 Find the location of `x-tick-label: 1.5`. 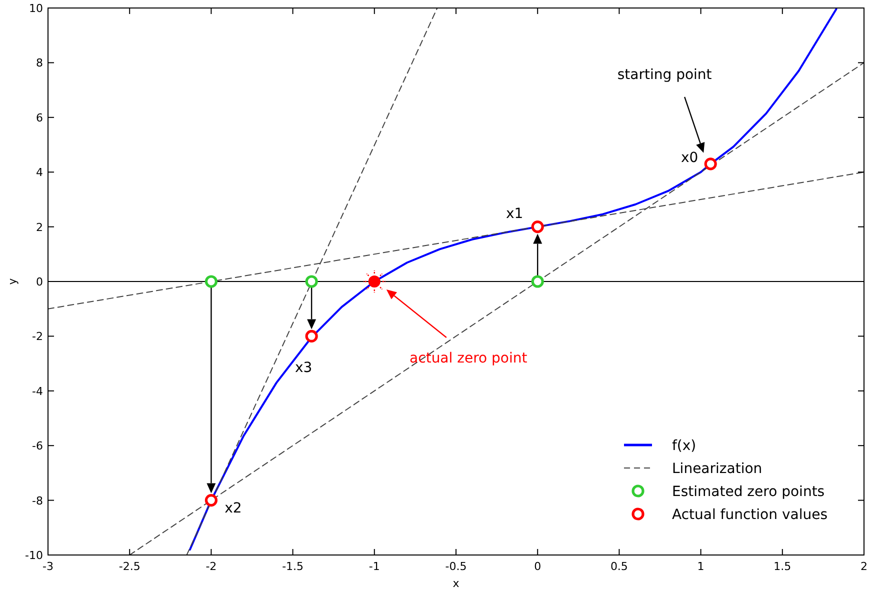

x-tick-label: 1.5 is located at coordinates (783, 566).